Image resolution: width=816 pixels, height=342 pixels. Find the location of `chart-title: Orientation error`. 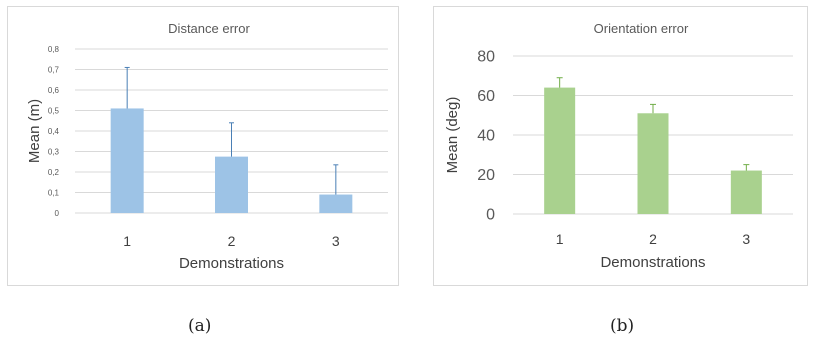

chart-title: Orientation error is located at coordinates (641, 28).